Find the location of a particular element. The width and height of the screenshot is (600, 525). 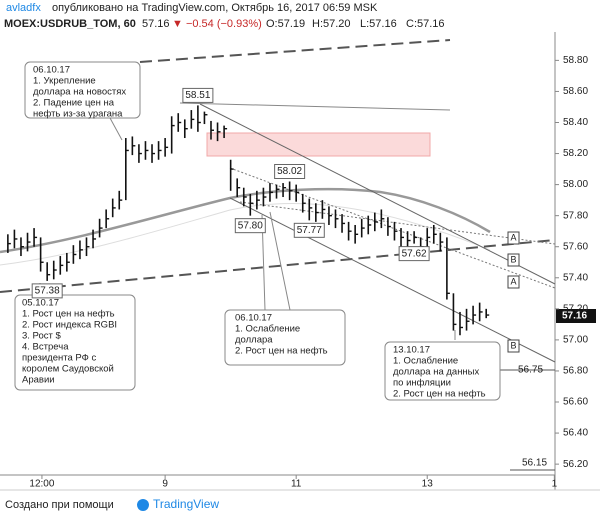

price-label: 58.51 is located at coordinates (197, 95).